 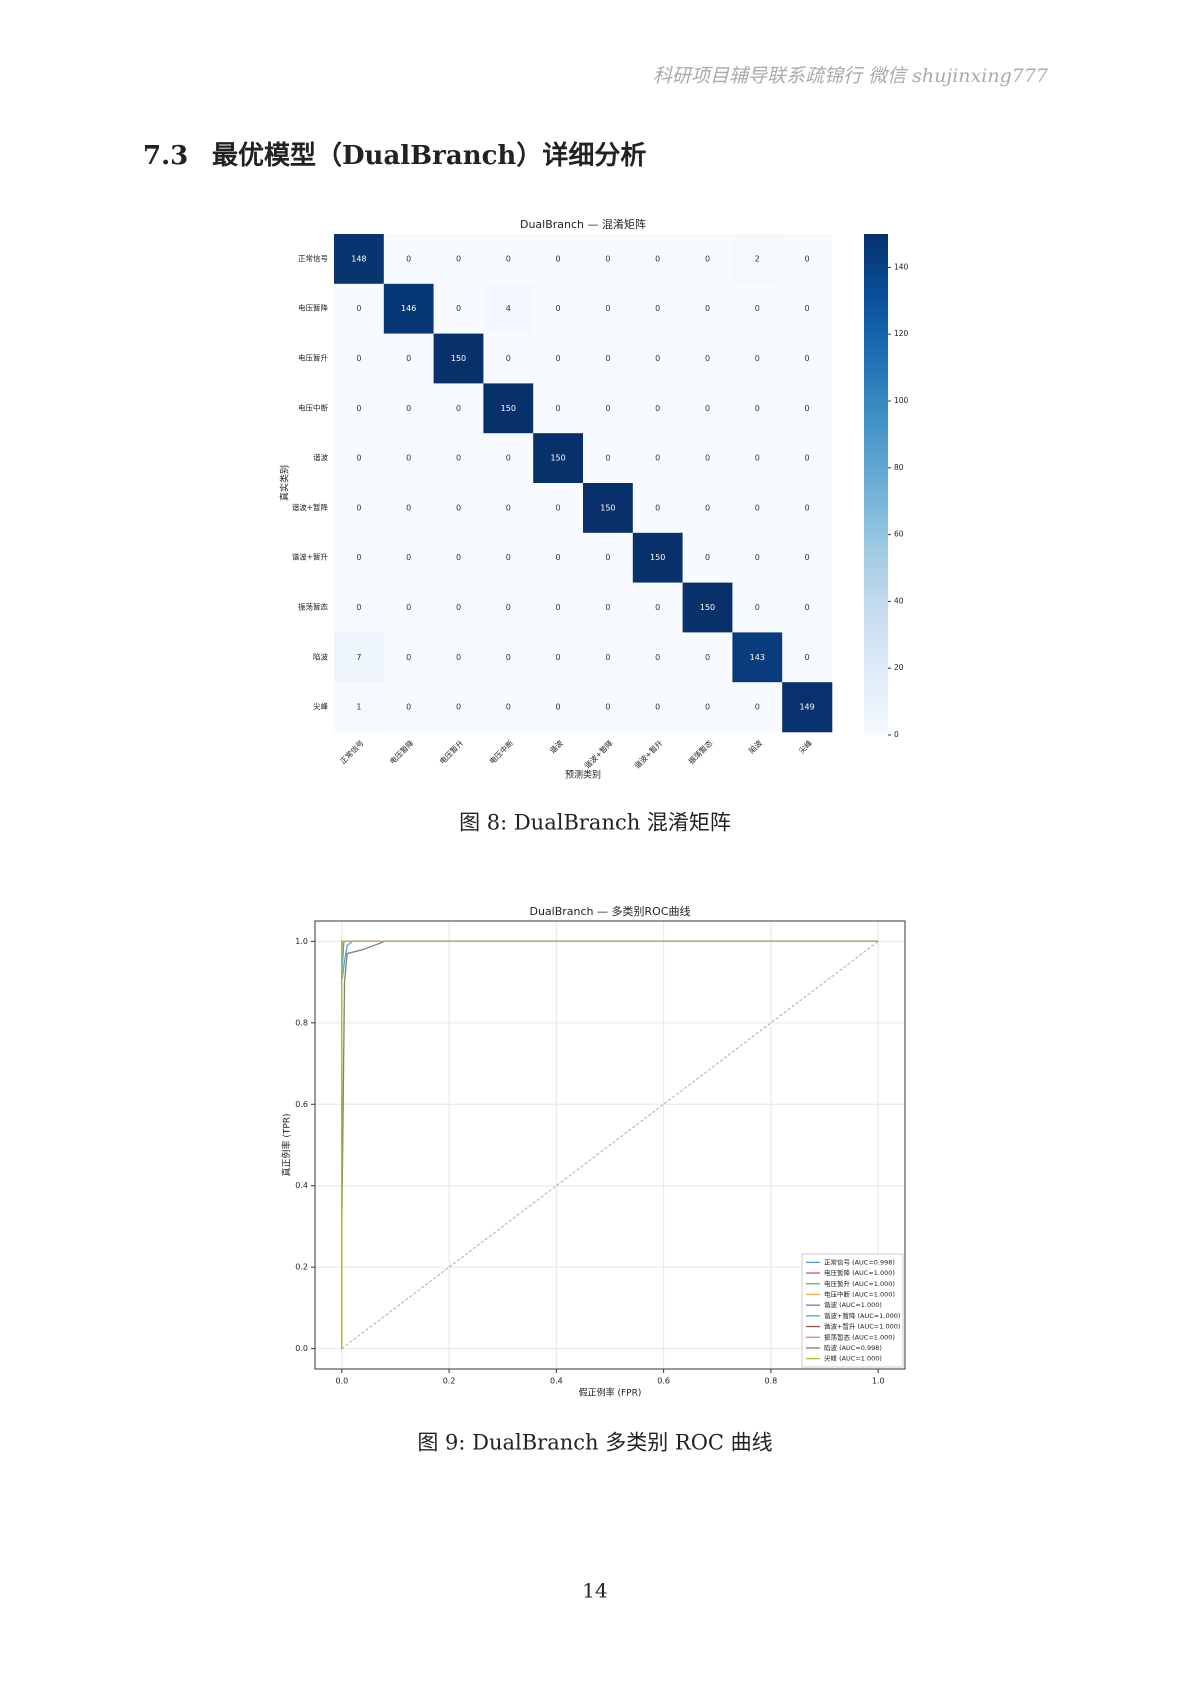 I want to click on y-tick-label: 0.0, so click(x=301, y=1348).